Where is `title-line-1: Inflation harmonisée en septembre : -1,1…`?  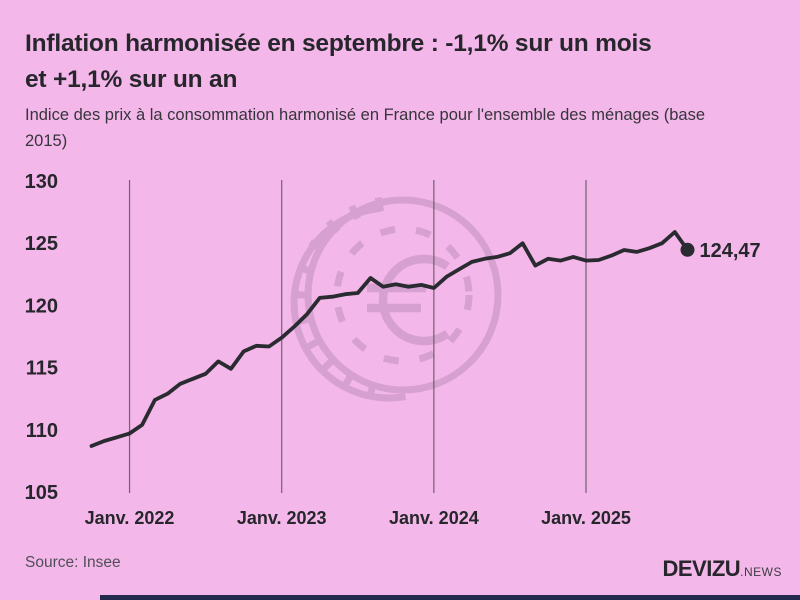
title-line-1: Inflation harmonisée en septembre : -1,1… is located at coordinates (338, 43).